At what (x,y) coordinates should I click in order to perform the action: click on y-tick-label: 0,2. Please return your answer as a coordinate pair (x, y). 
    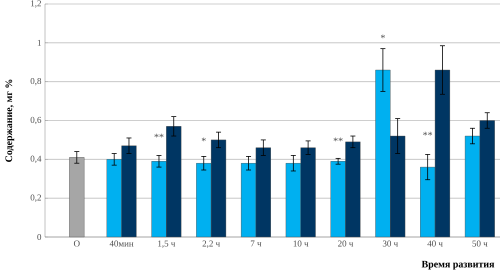
    Looking at the image, I should click on (35, 198).